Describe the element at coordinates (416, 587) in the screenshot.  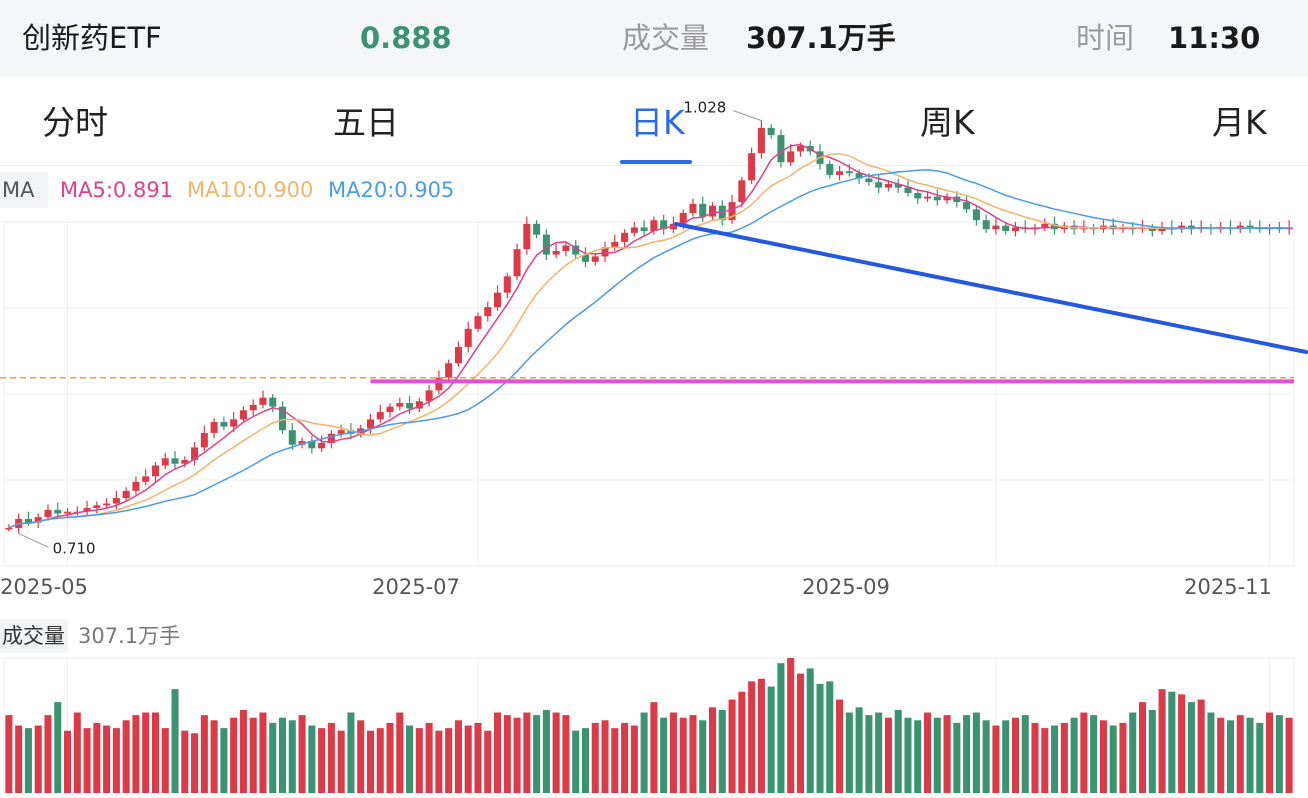
I see `x-tick-label: 2025-07` at that location.